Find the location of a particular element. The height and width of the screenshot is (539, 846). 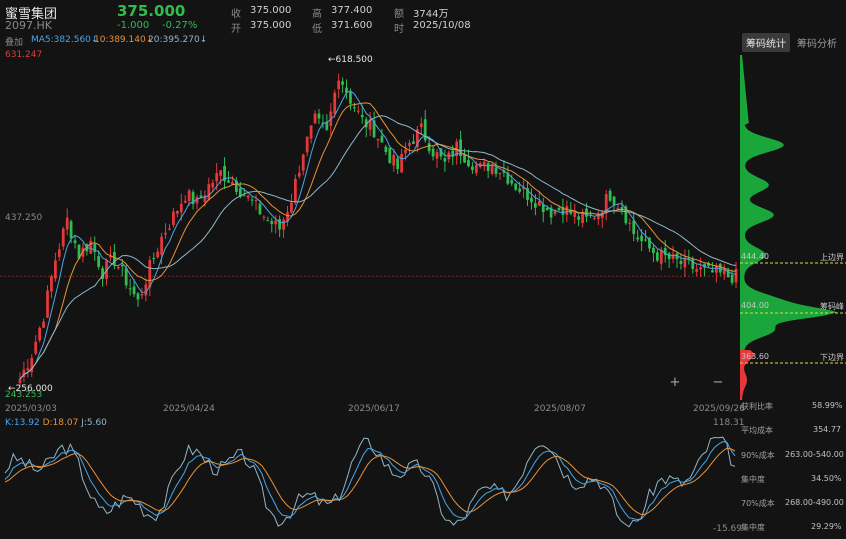

zoom-in-button: + is located at coordinates (675, 382).